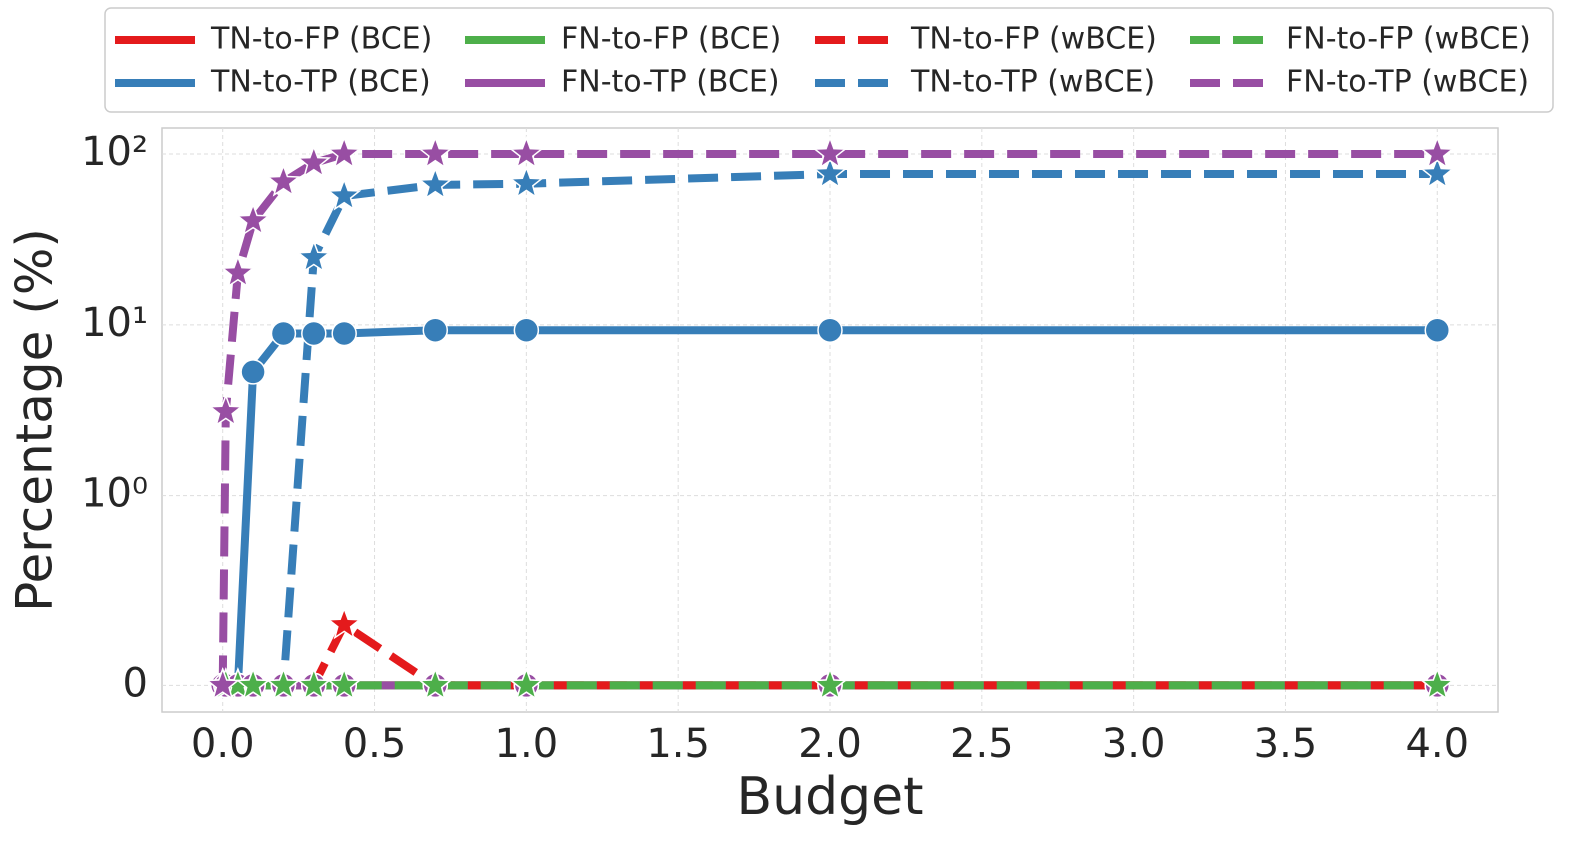 The image size is (1577, 846). What do you see at coordinates (1134, 744) in the screenshot?
I see `x-tick-label: 3.0` at bounding box center [1134, 744].